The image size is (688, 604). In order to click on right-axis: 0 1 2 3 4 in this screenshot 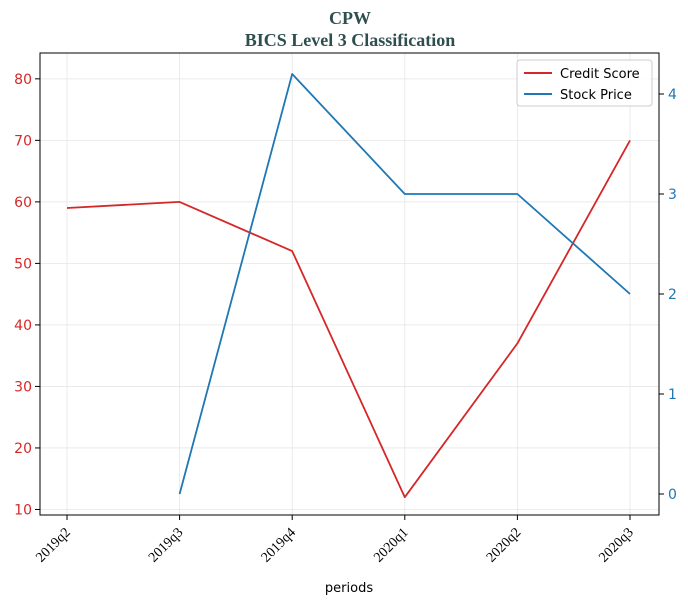, I will do `click(668, 295)`.